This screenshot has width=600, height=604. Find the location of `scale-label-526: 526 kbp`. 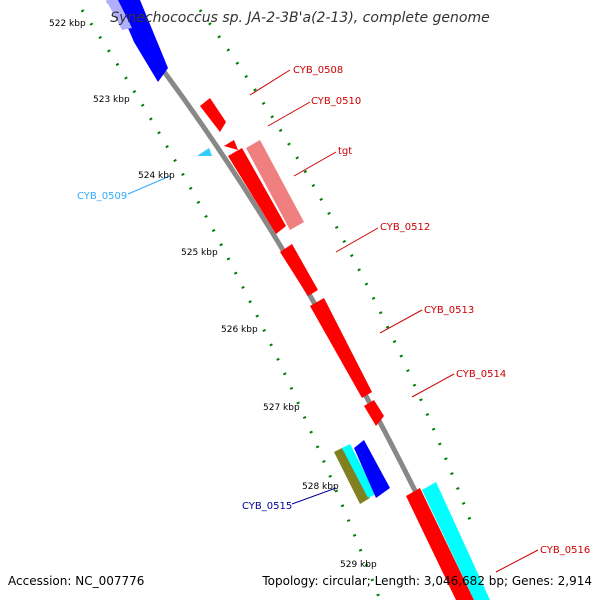

scale-label-526: 526 kbp is located at coordinates (239, 330).